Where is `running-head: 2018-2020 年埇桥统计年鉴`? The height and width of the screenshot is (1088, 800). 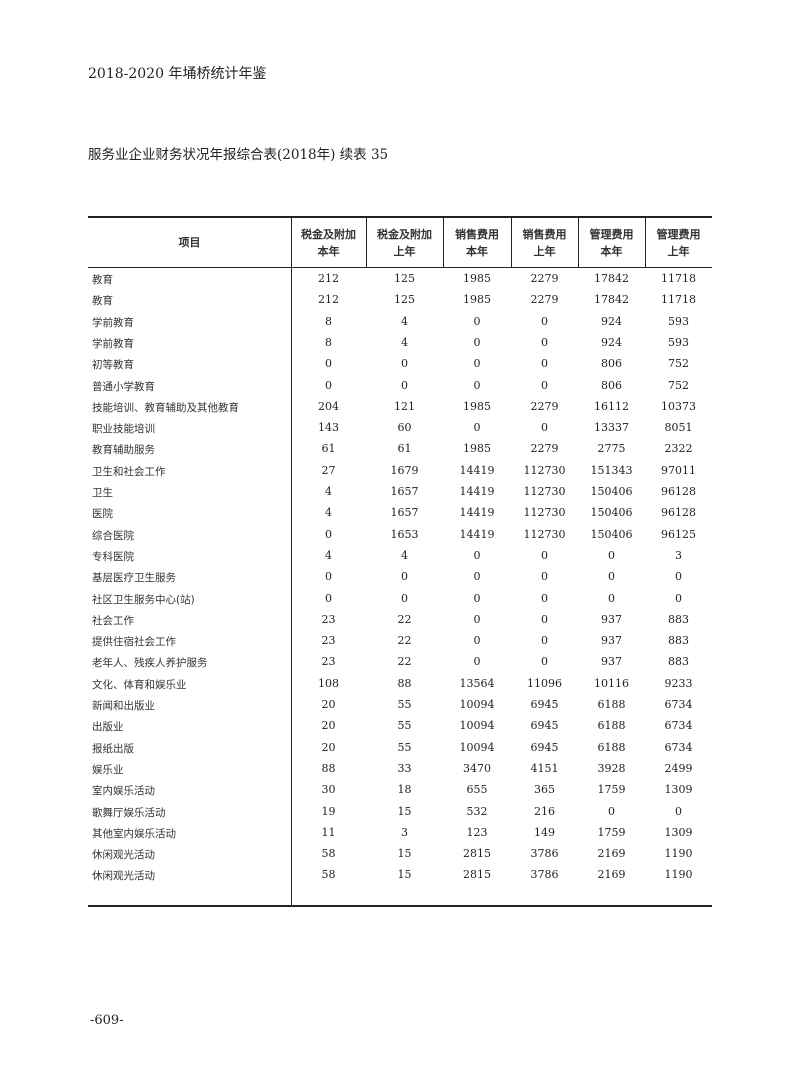 running-head: 2018-2020 年埇桥统计年鉴 is located at coordinates (177, 74).